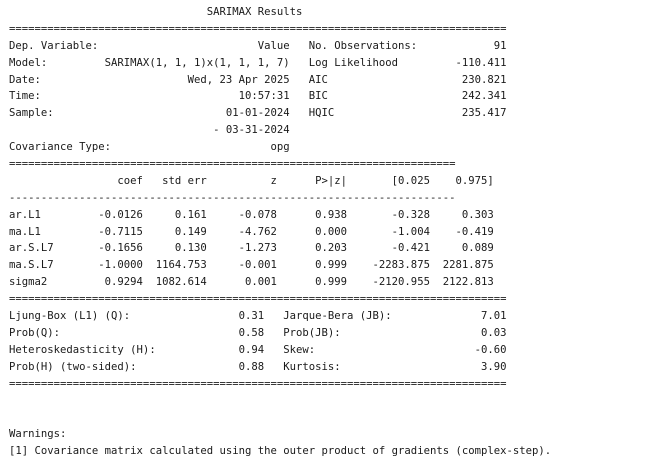 This screenshot has height=460, width=668. I want to click on diagnostic-row: Prob(H) (two-sided): 0.88 Kurtosis: 3.90, so click(258, 366).